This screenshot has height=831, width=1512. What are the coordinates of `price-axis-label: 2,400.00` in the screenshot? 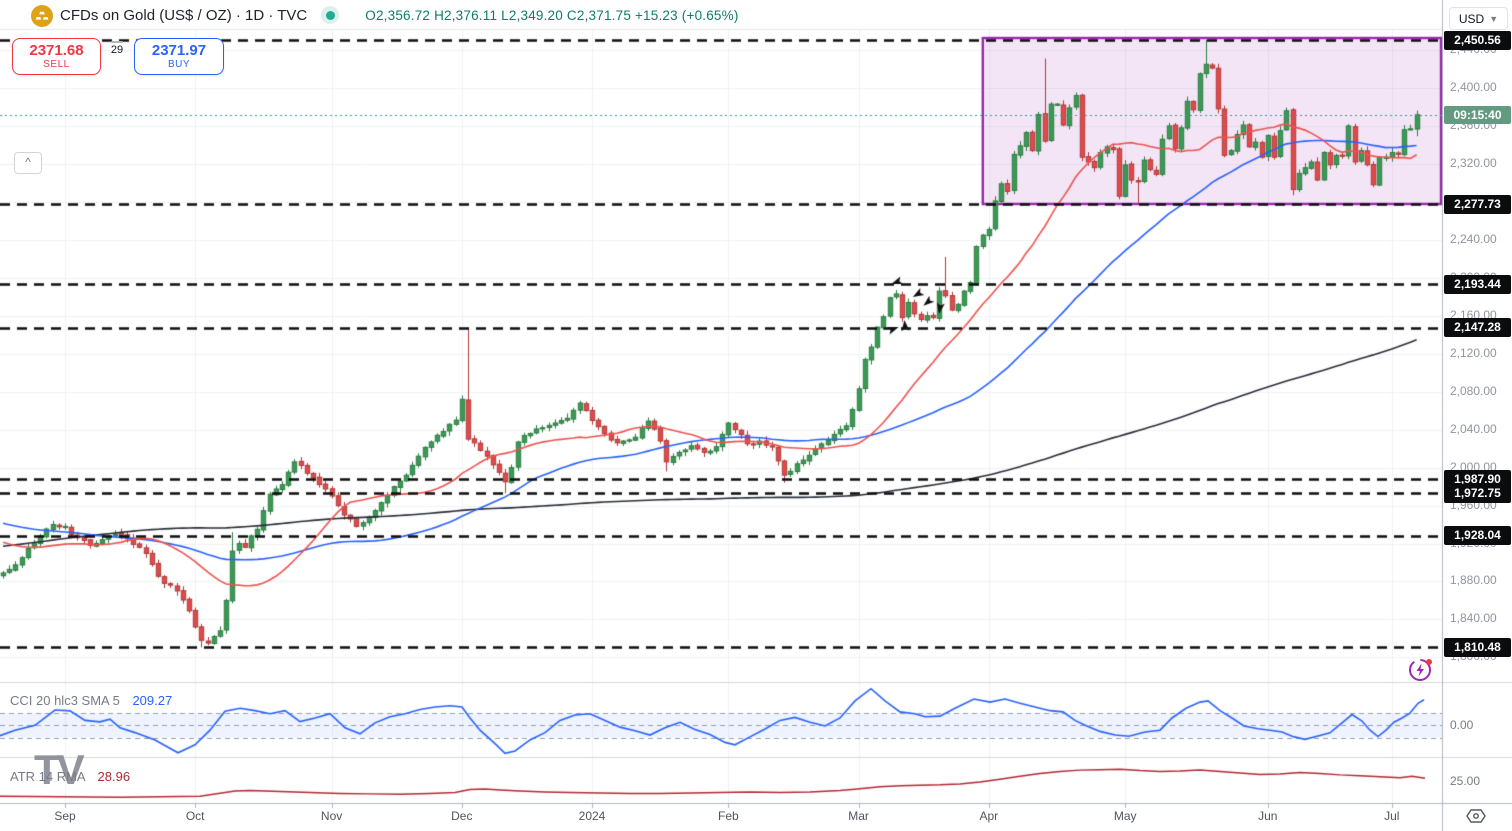 It's located at (1473, 86).